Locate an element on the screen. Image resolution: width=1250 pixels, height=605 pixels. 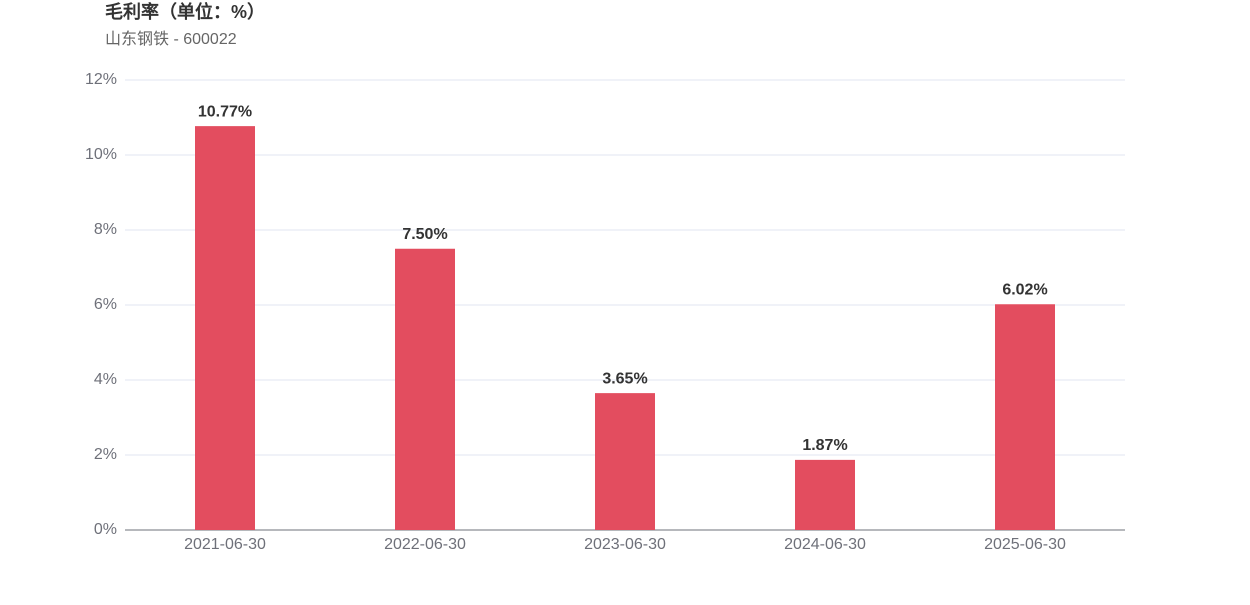
value-label: 10.77% is located at coordinates (225, 111).